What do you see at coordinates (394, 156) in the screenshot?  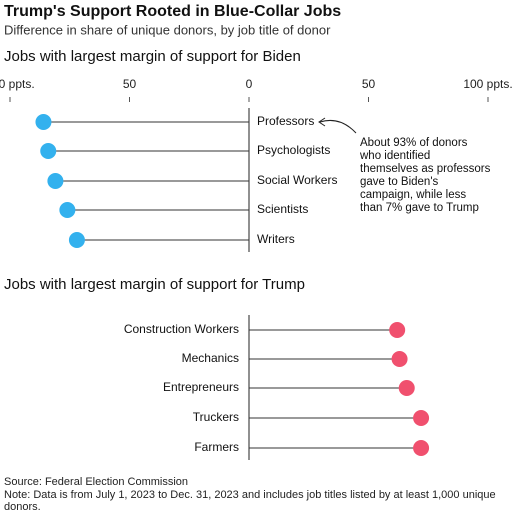 I see `annotation: who identified` at bounding box center [394, 156].